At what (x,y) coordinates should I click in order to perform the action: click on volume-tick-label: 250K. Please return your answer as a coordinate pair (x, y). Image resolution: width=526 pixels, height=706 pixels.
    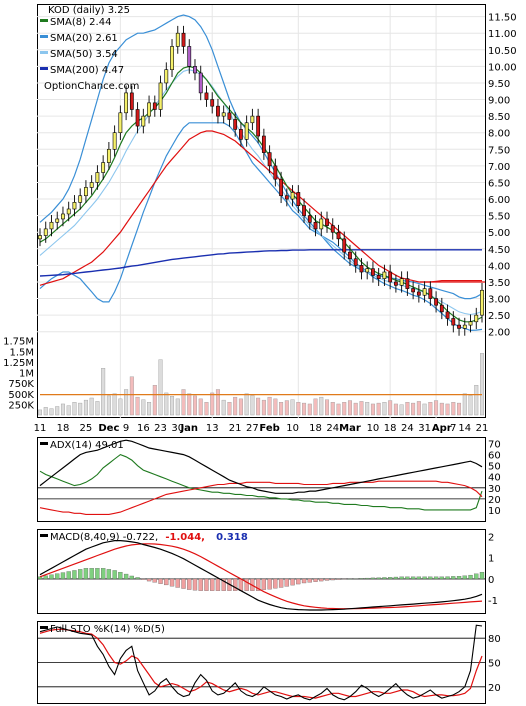
    Looking at the image, I should click on (21, 405).